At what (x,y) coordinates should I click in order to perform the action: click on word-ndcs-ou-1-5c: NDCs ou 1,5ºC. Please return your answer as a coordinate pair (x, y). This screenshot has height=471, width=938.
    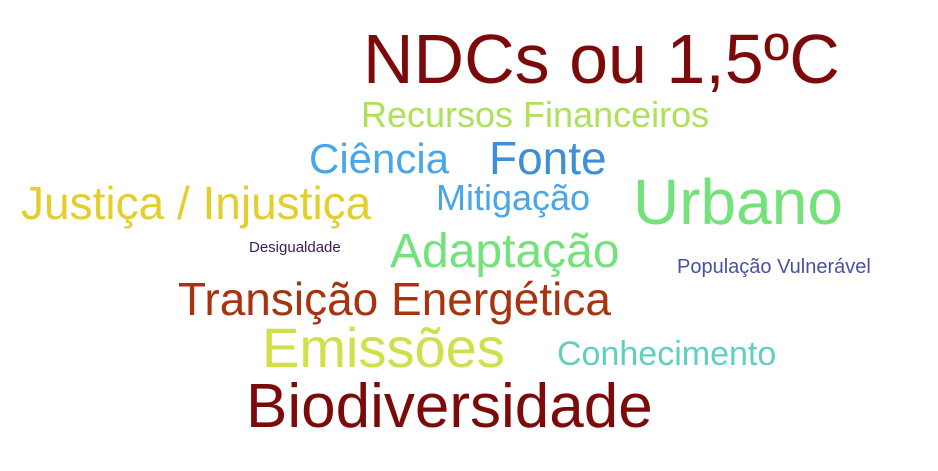
    Looking at the image, I should click on (601, 59).